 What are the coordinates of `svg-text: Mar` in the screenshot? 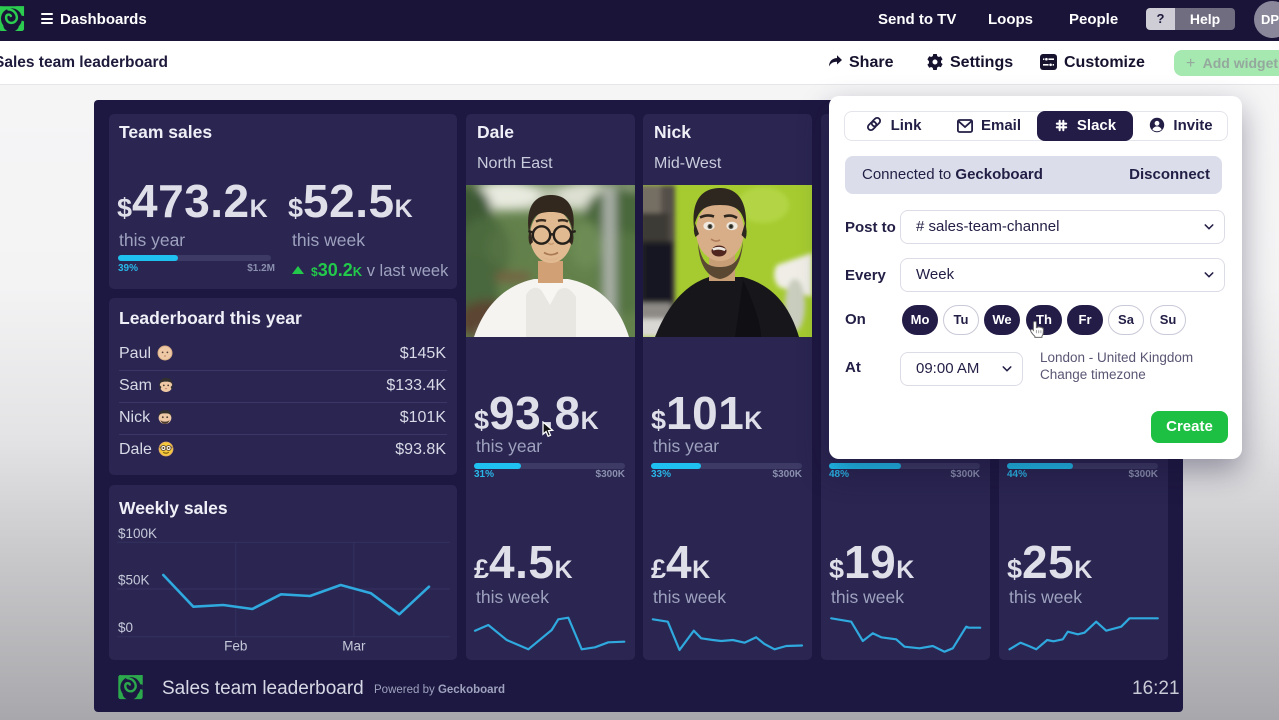 It's located at (354, 646).